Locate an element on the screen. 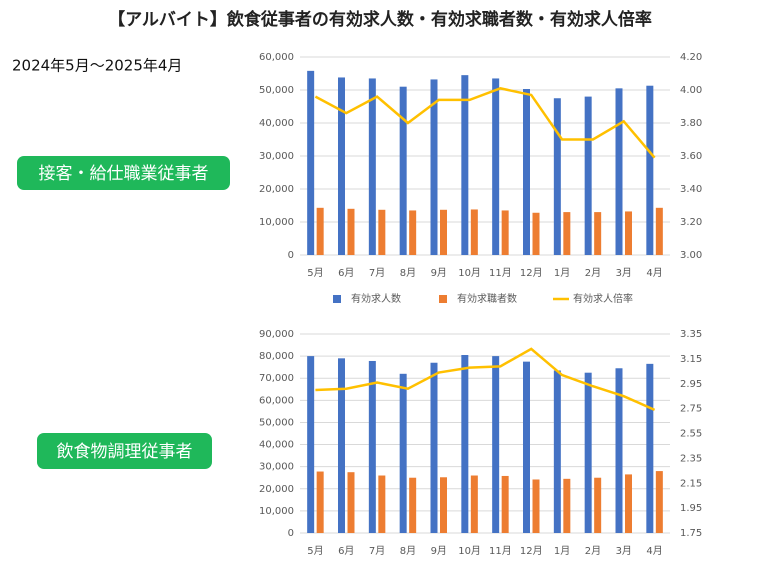 The image size is (760, 570). y2-tick-label: 3.40 is located at coordinates (691, 189).